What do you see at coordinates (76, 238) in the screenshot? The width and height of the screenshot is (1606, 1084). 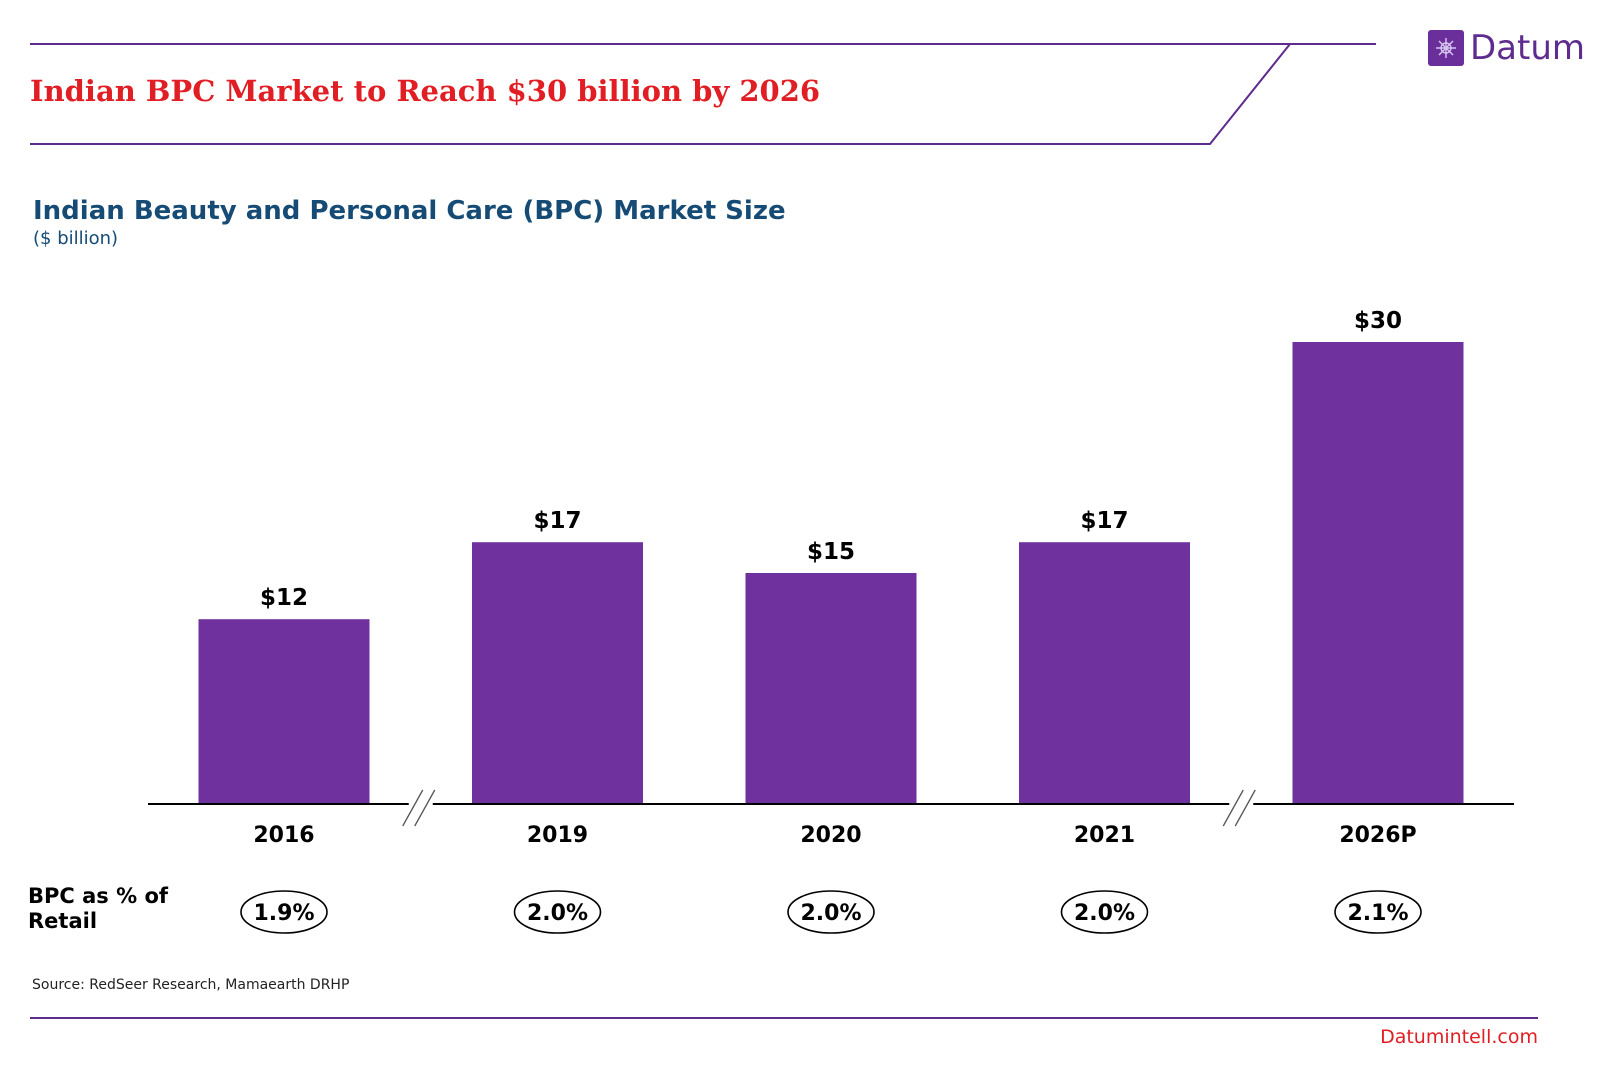 I see `chart-unit: ($ billion)` at bounding box center [76, 238].